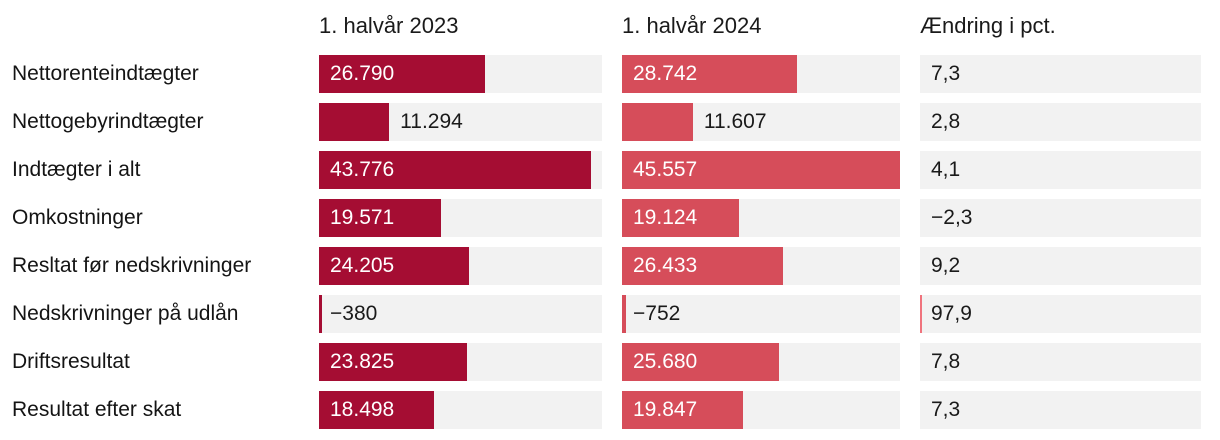  What do you see at coordinates (1060, 266) in the screenshot?
I see `change-cell: 9,2` at bounding box center [1060, 266].